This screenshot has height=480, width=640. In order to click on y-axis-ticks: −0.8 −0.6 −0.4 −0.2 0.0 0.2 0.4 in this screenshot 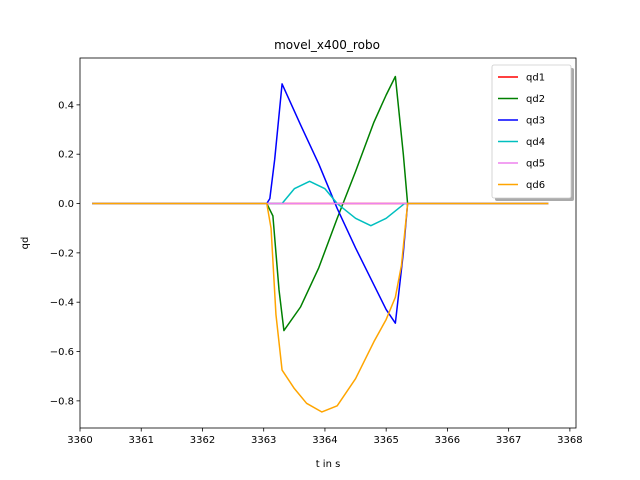, I will do `click(65, 253)`.